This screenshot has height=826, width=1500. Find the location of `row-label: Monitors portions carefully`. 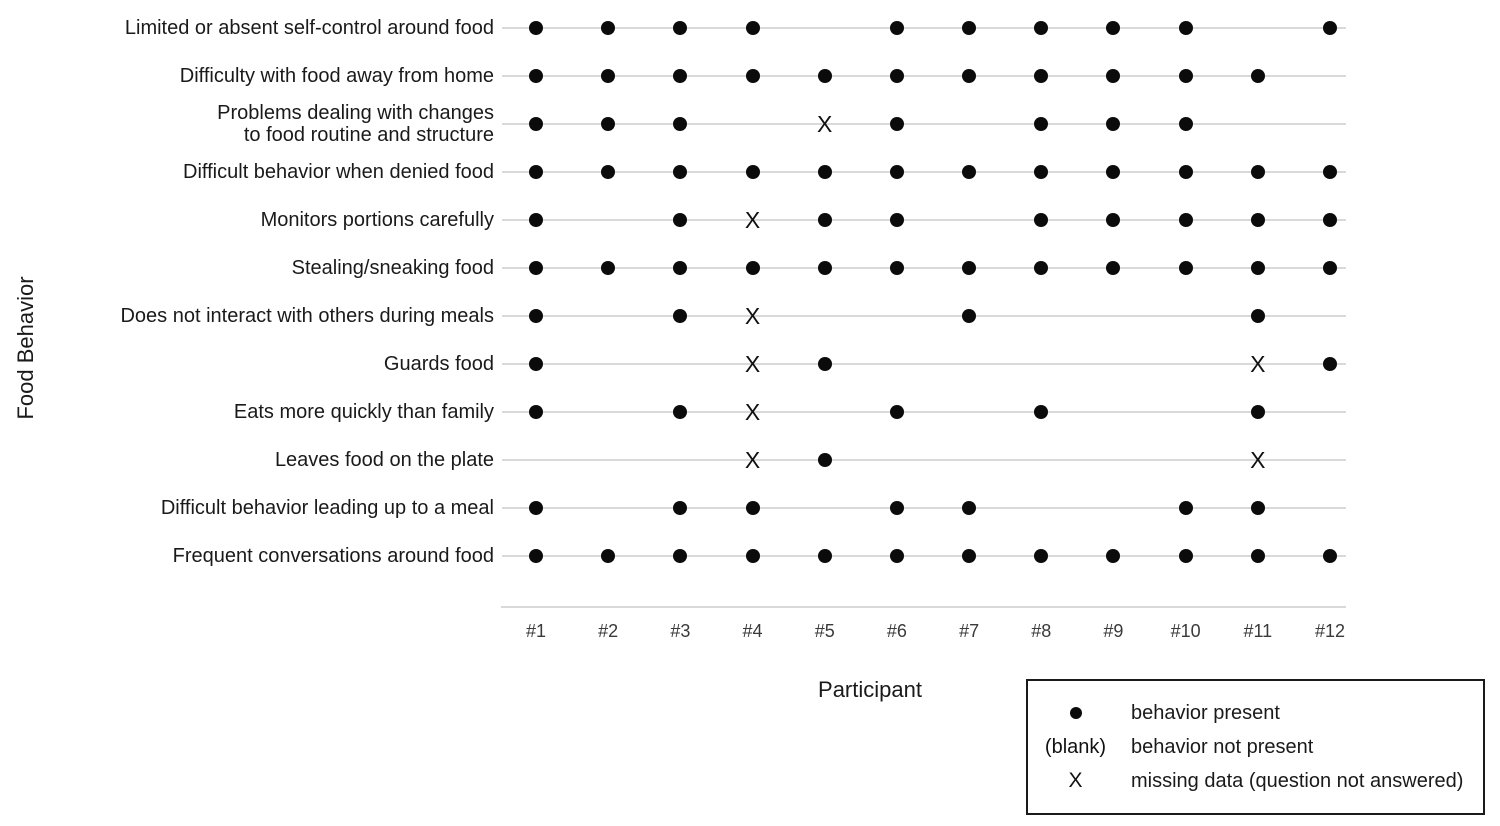

row-label: Monitors portions carefully is located at coordinates (377, 220).